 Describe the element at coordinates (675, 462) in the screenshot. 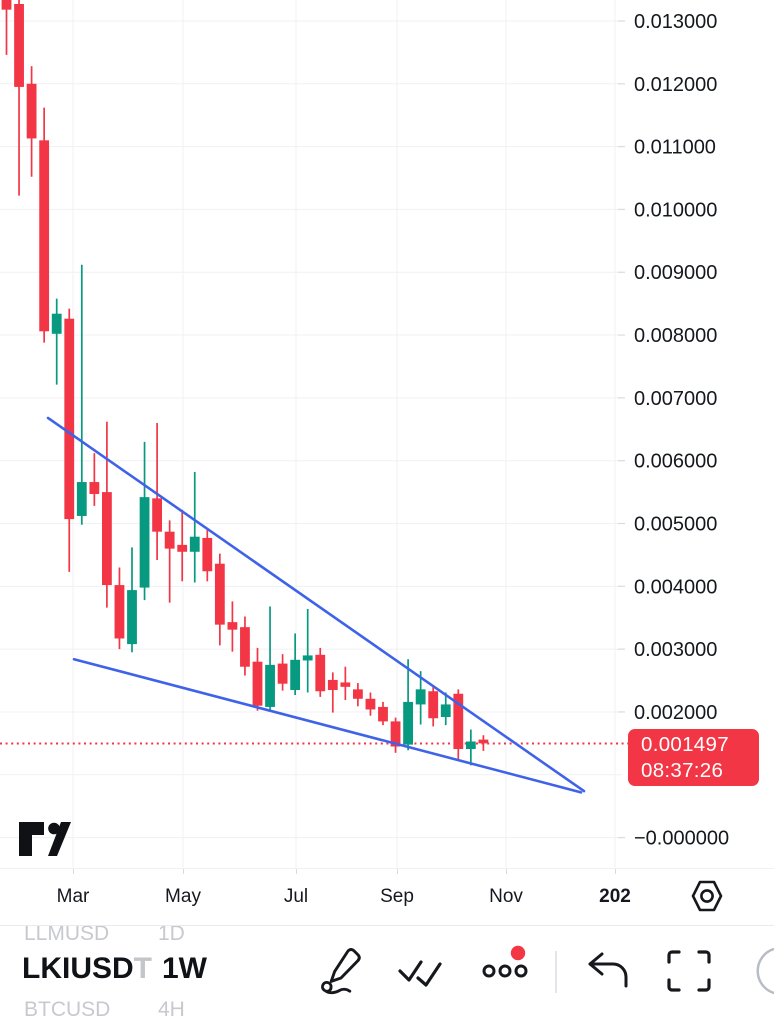

I see `price-axis-label: 0.006000` at that location.